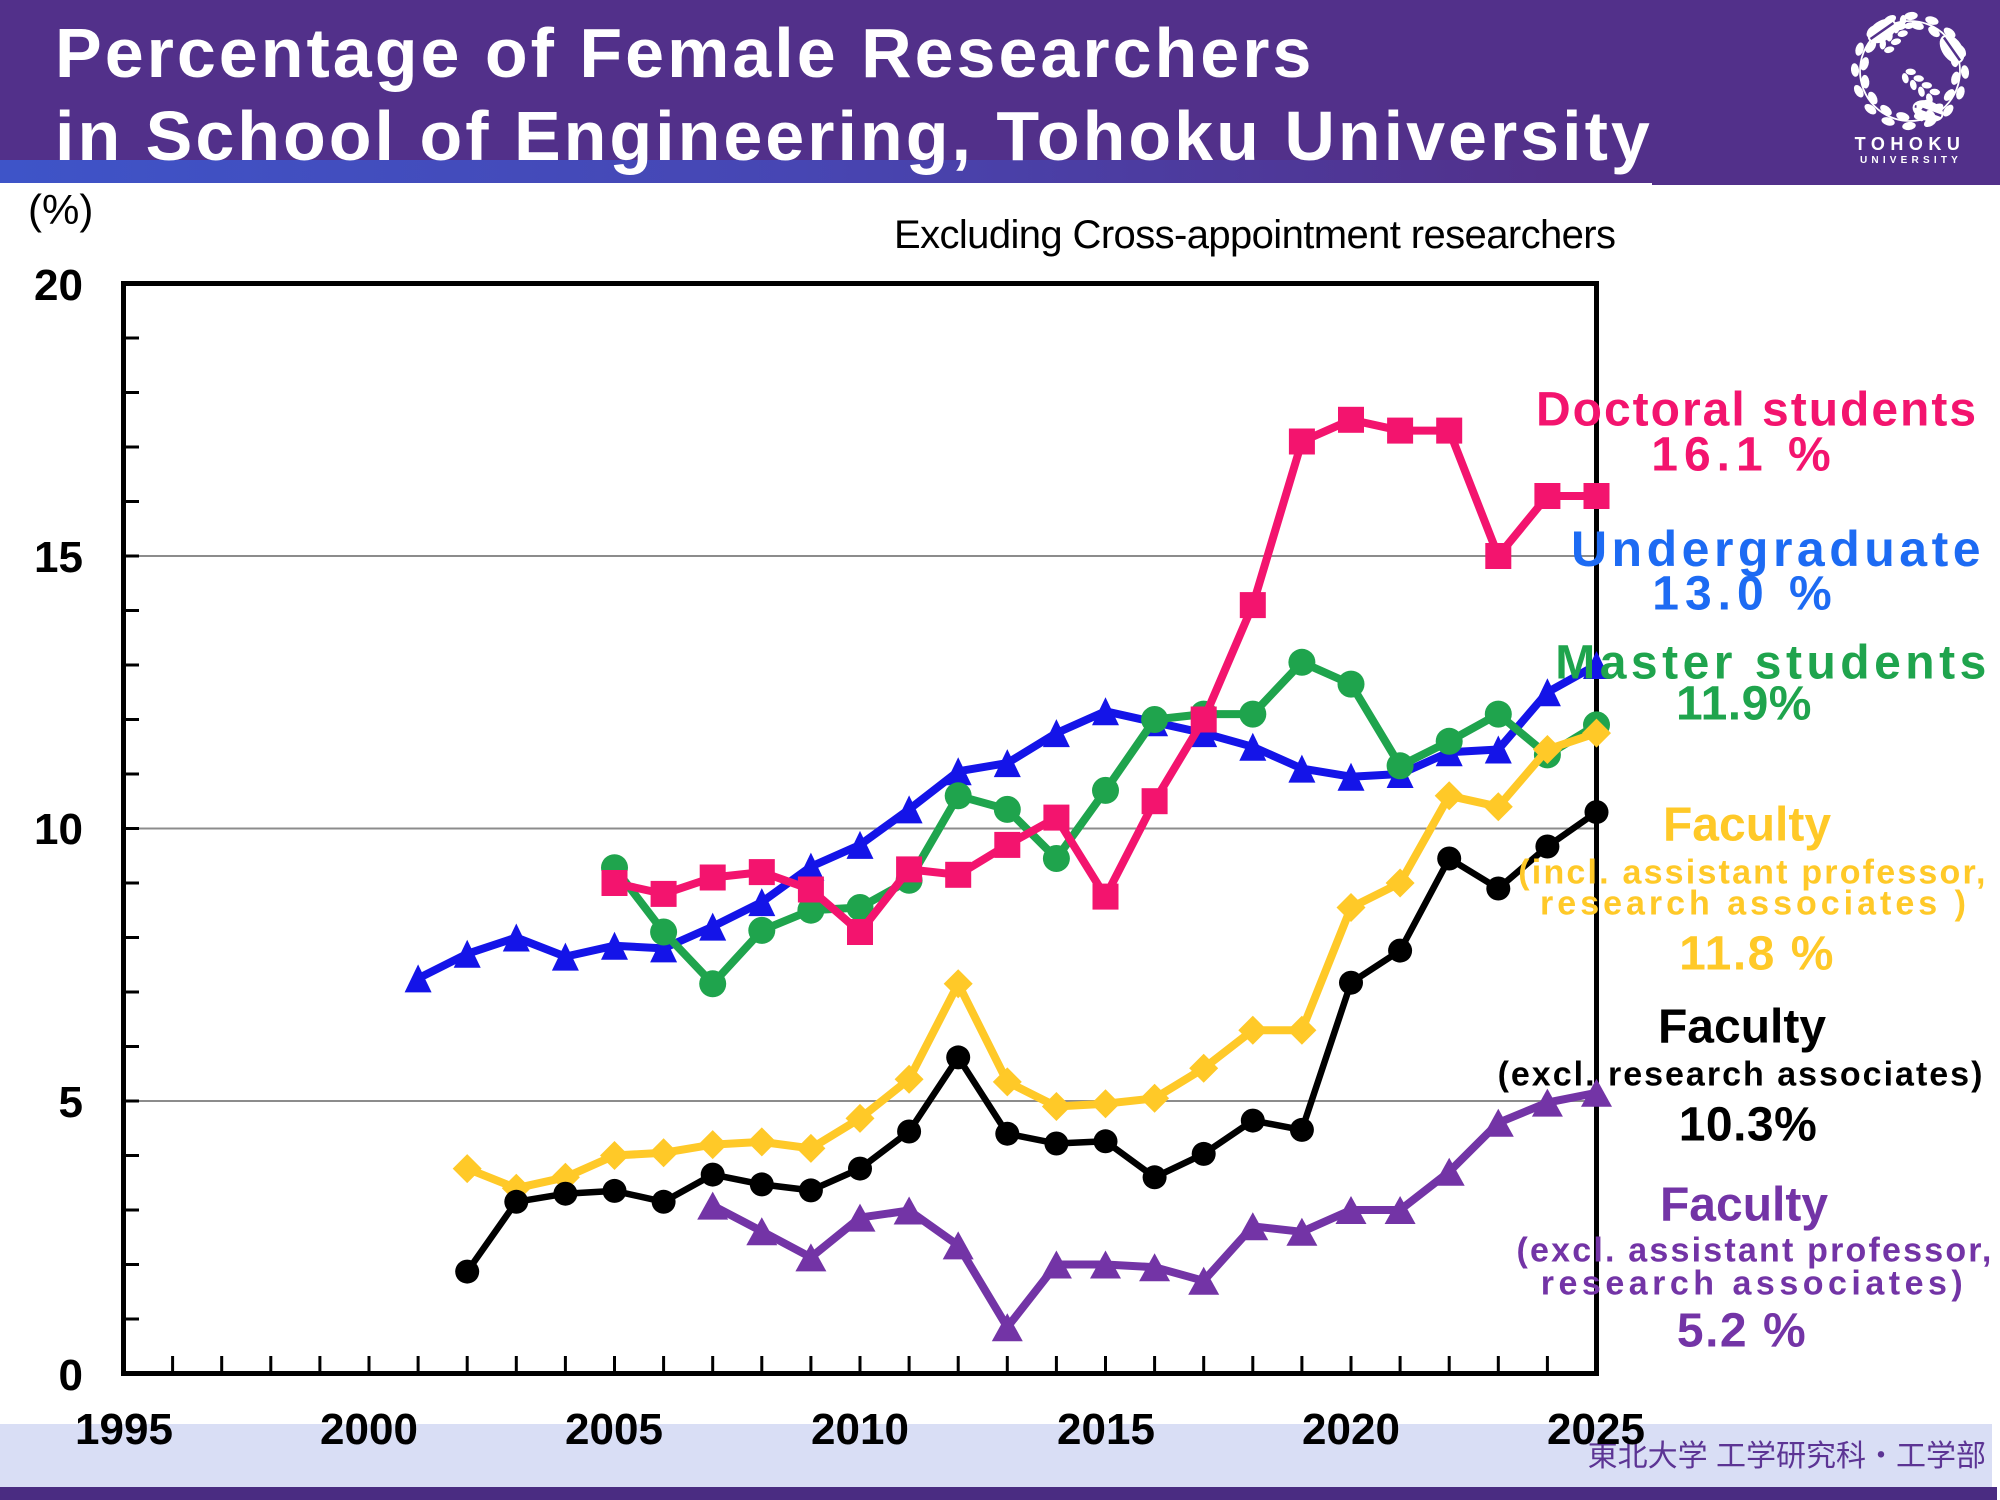 This screenshot has height=1500, width=2000. Describe the element at coordinates (58, 557) in the screenshot. I see `svg-text: 15` at that location.